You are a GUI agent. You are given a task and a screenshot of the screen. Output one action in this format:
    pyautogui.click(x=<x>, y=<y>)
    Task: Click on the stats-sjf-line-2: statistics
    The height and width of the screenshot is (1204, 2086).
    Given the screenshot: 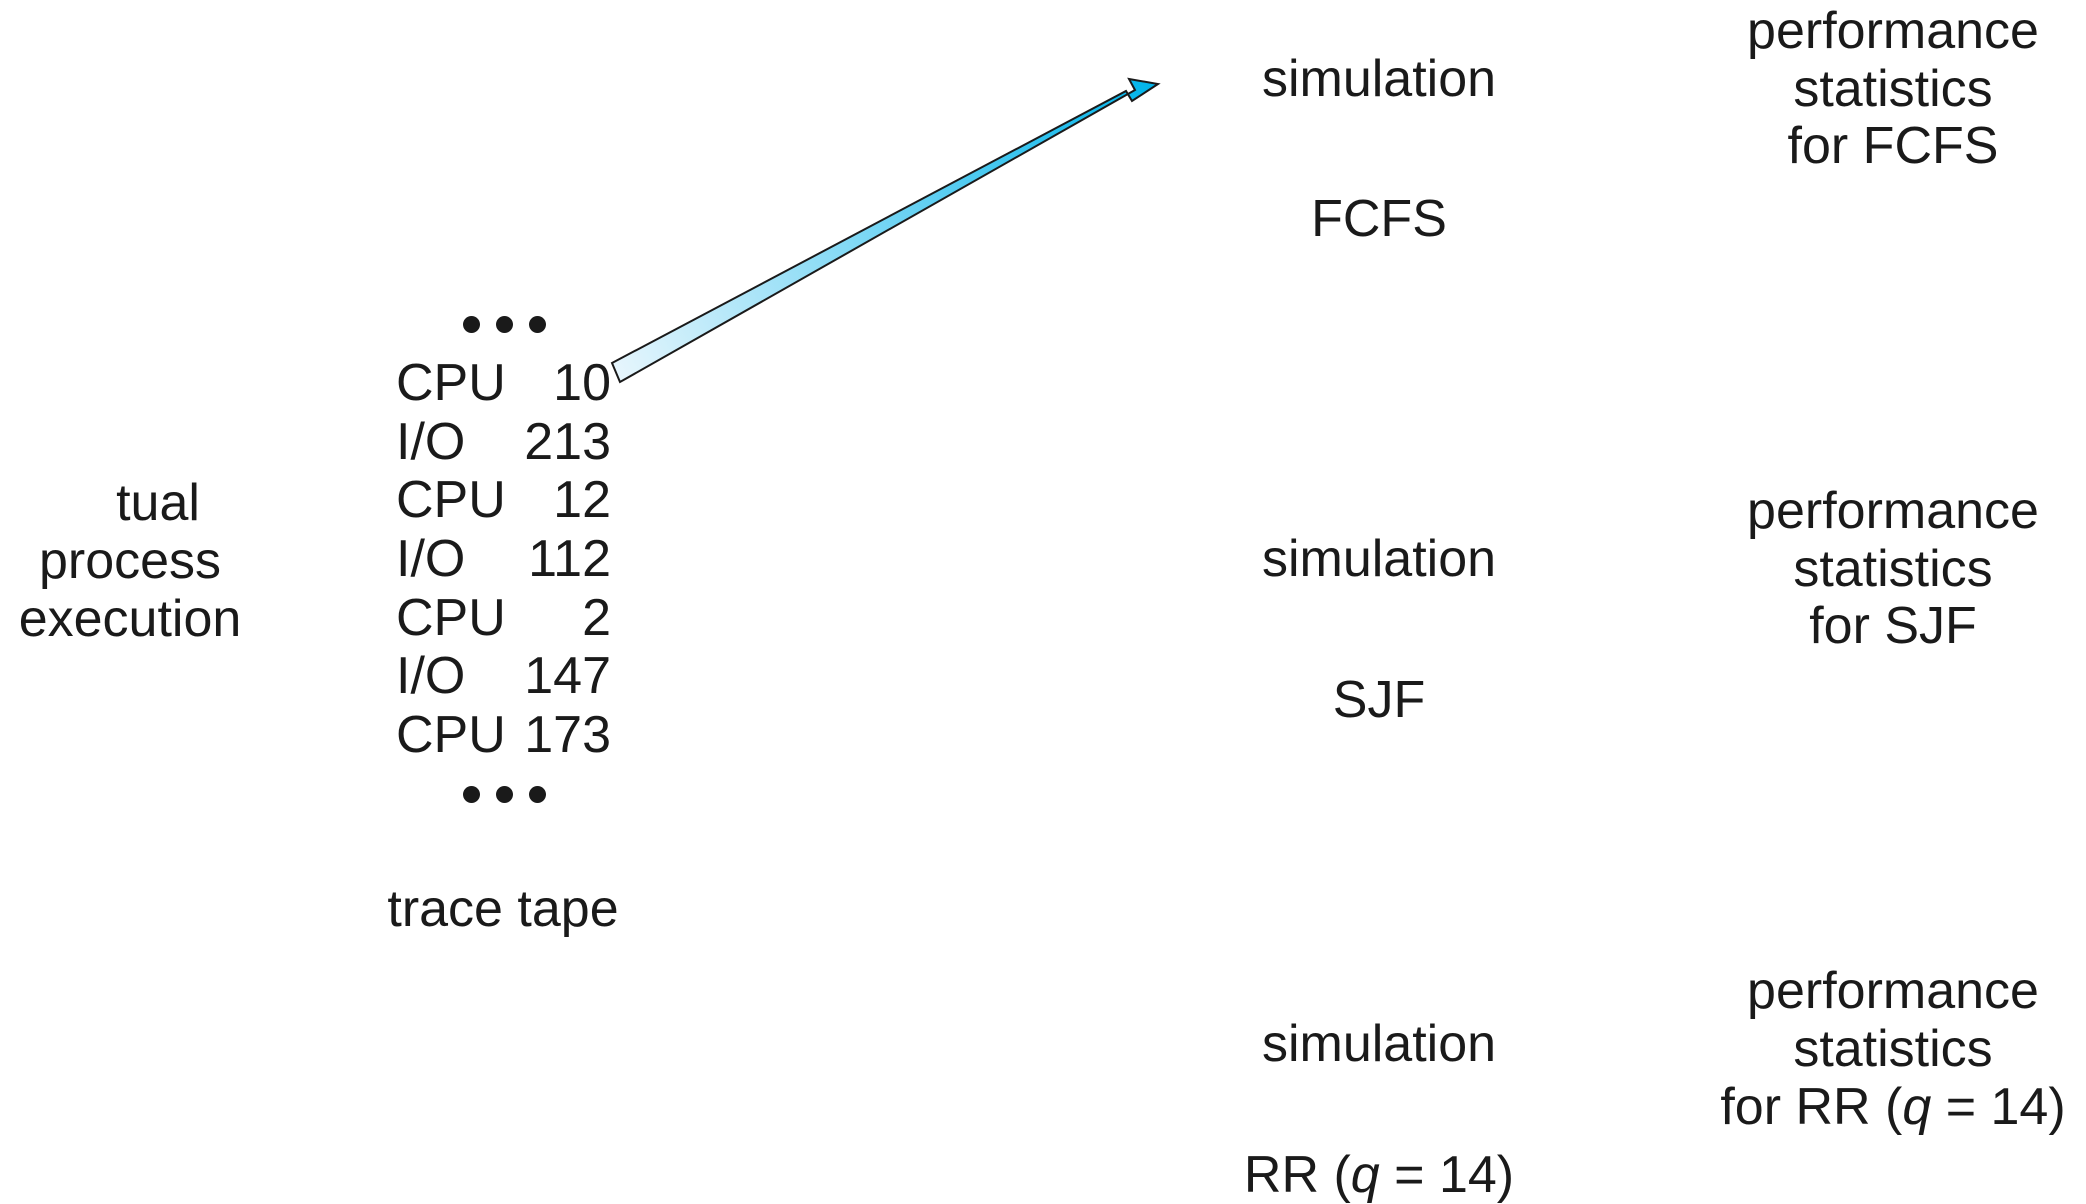 What is the action you would take?
    pyautogui.click(x=1893, y=569)
    